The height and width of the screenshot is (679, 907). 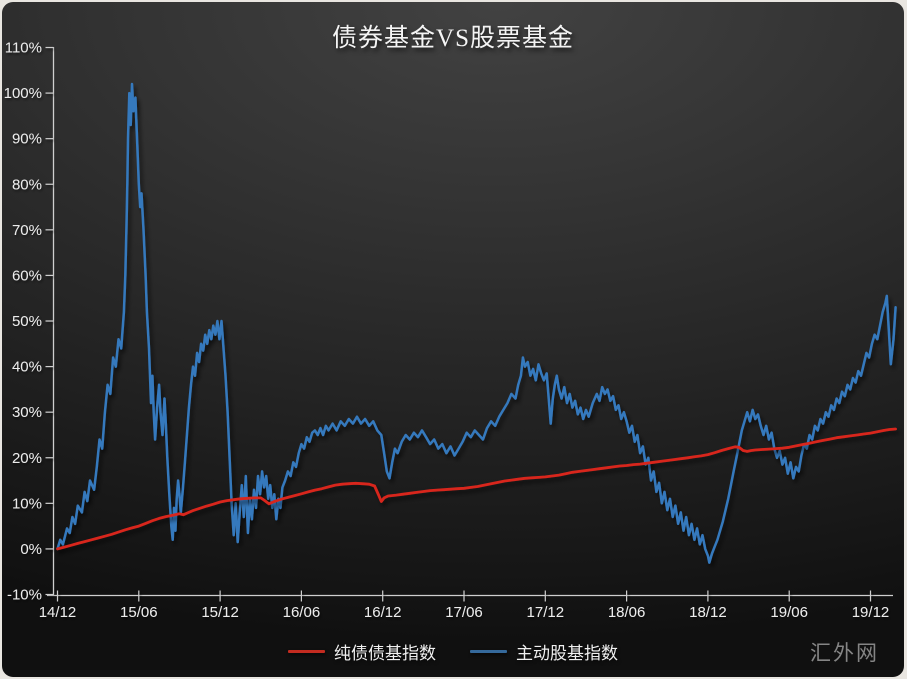 I want to click on legend-item-stock-index: 主动股基指数, so click(x=544, y=651).